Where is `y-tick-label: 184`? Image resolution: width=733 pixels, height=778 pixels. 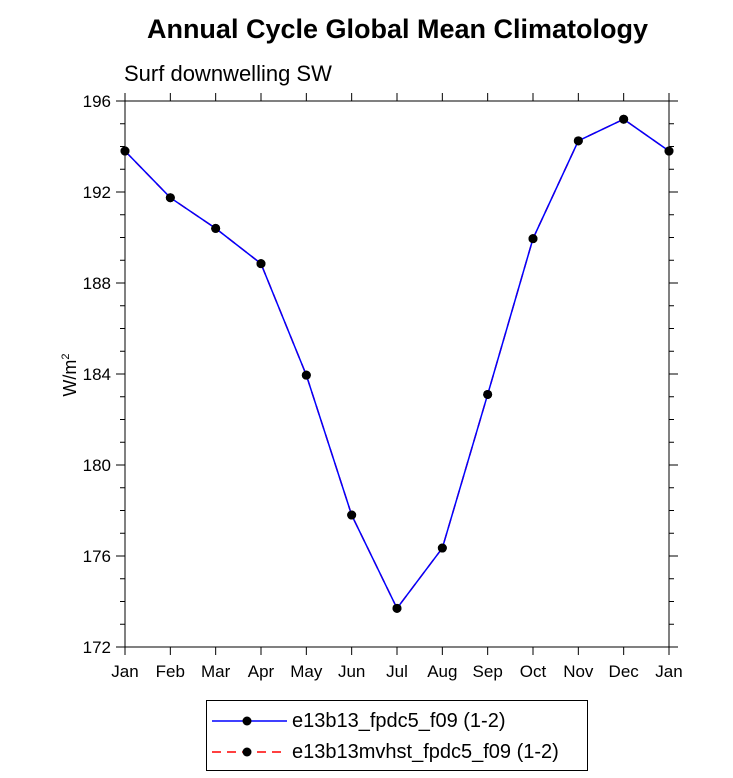
y-tick-label: 184 is located at coordinates (97, 374).